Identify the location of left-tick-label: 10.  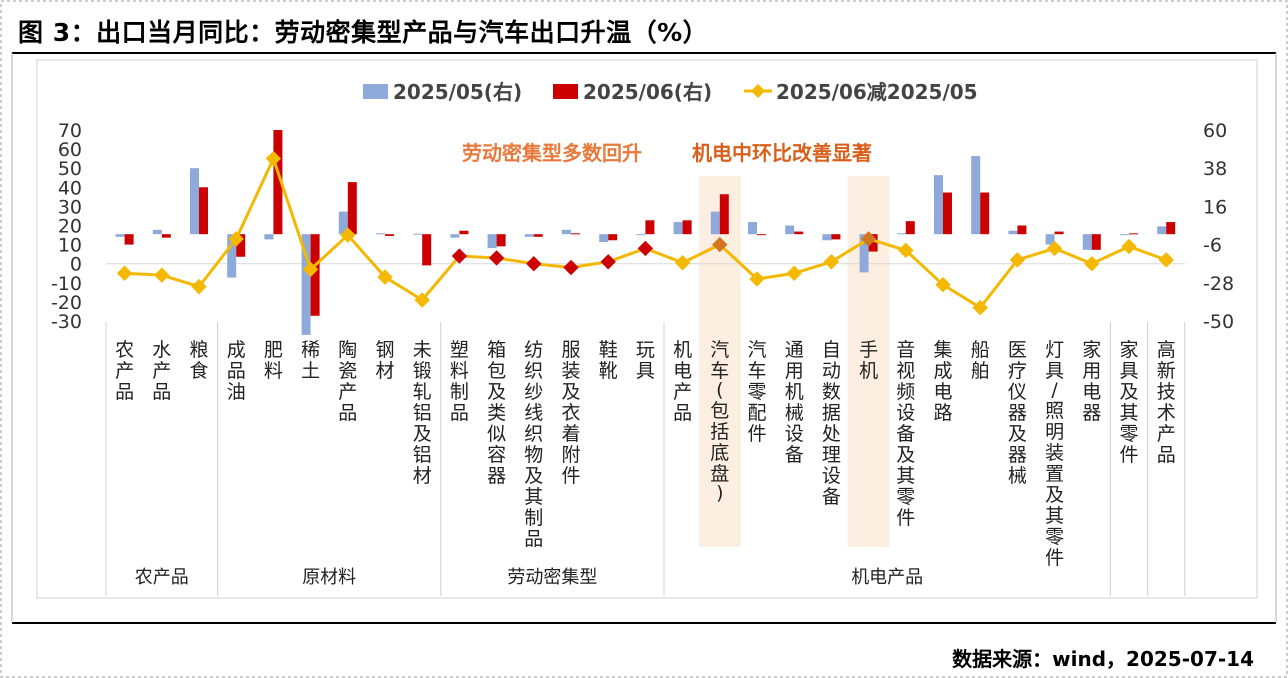
(70, 246).